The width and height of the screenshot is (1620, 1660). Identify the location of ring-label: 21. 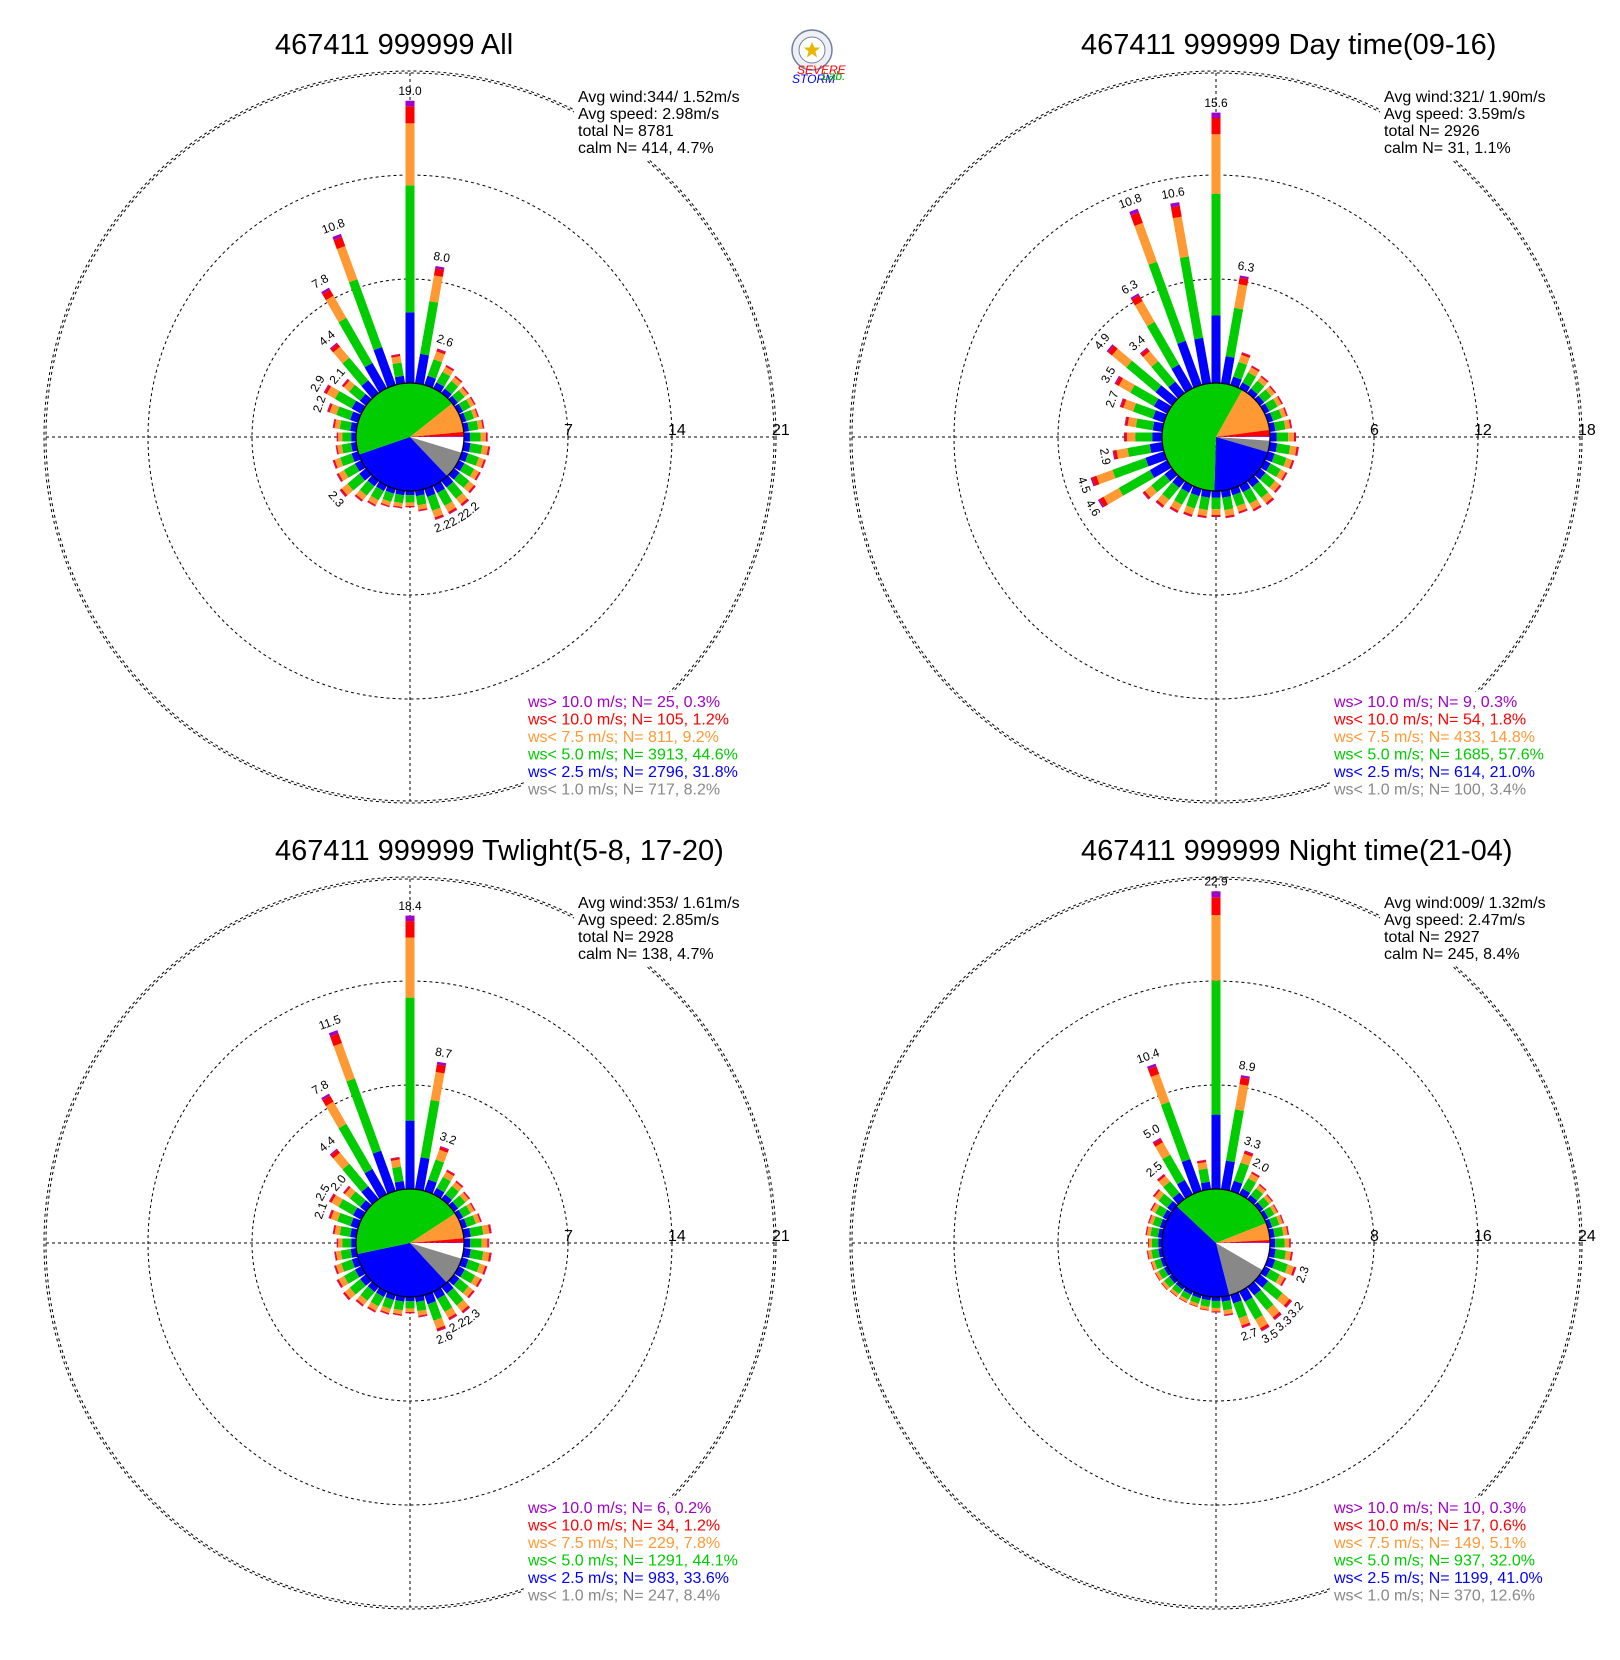
(781, 1236).